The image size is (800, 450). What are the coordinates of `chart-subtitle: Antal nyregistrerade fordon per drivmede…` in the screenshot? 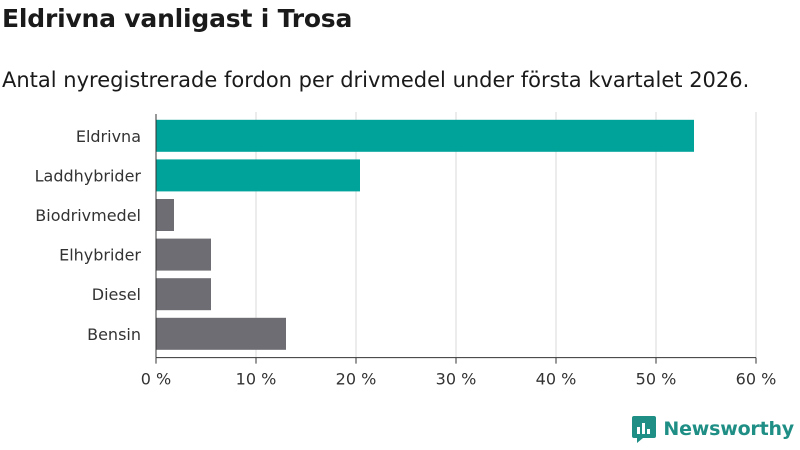 It's located at (375, 80).